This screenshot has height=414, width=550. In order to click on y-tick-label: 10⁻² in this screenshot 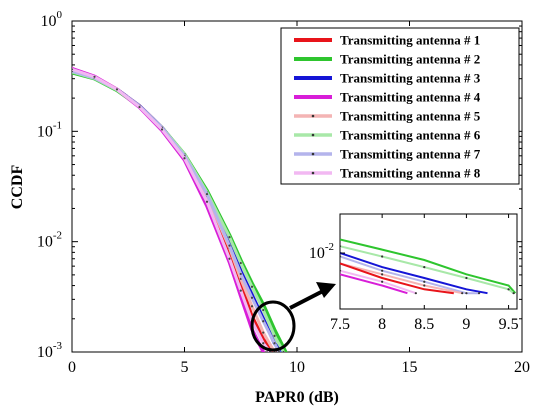, I will do `click(49, 240)`.